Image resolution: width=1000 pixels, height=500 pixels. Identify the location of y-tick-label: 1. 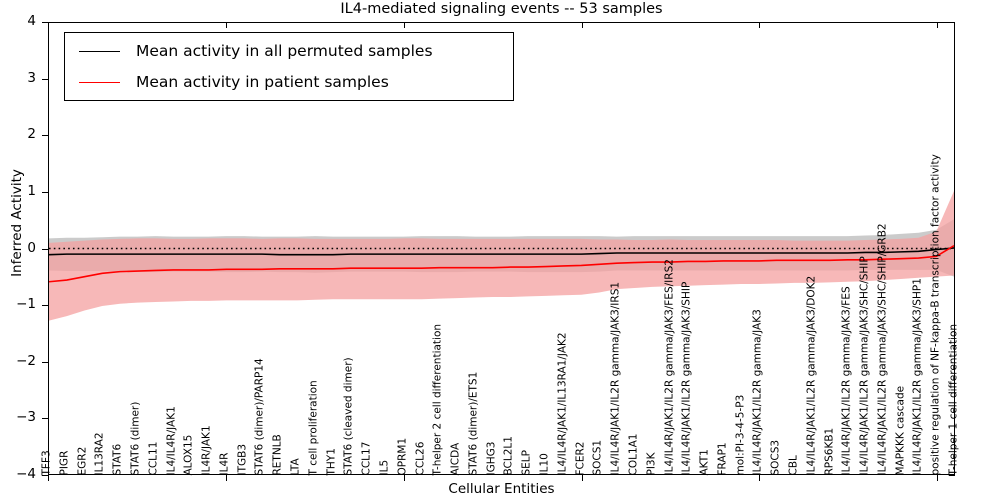
(31, 190).